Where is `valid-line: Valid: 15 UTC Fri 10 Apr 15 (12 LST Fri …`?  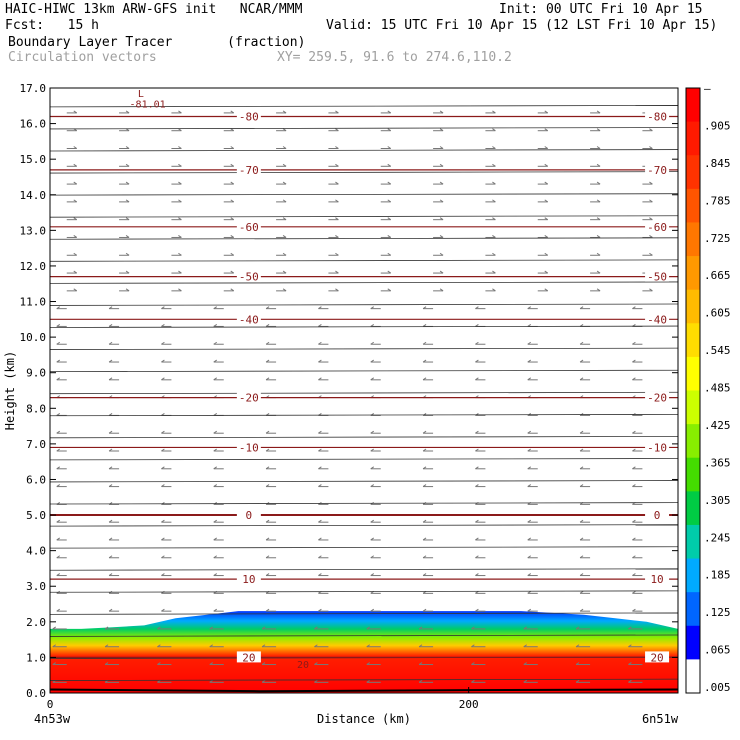 valid-line: Valid: 15 UTC Fri 10 Apr 15 (12 LST Fri … is located at coordinates (522, 25).